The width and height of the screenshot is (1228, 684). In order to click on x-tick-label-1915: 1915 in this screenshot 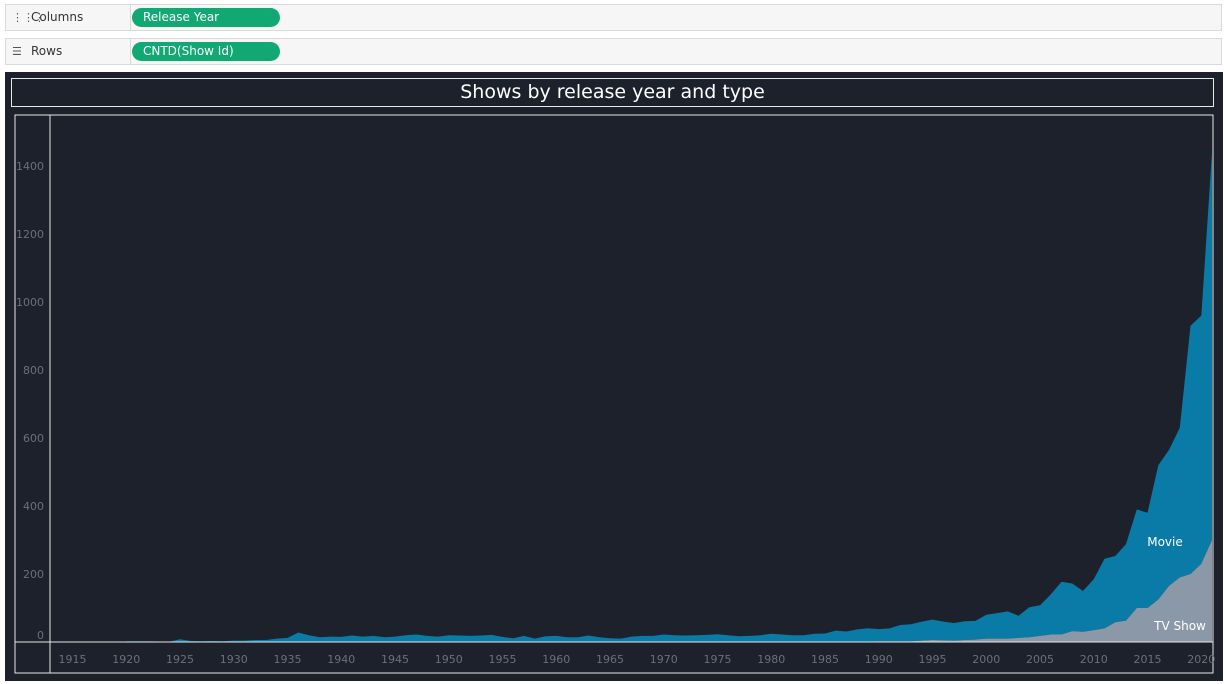, I will do `click(73, 659)`.